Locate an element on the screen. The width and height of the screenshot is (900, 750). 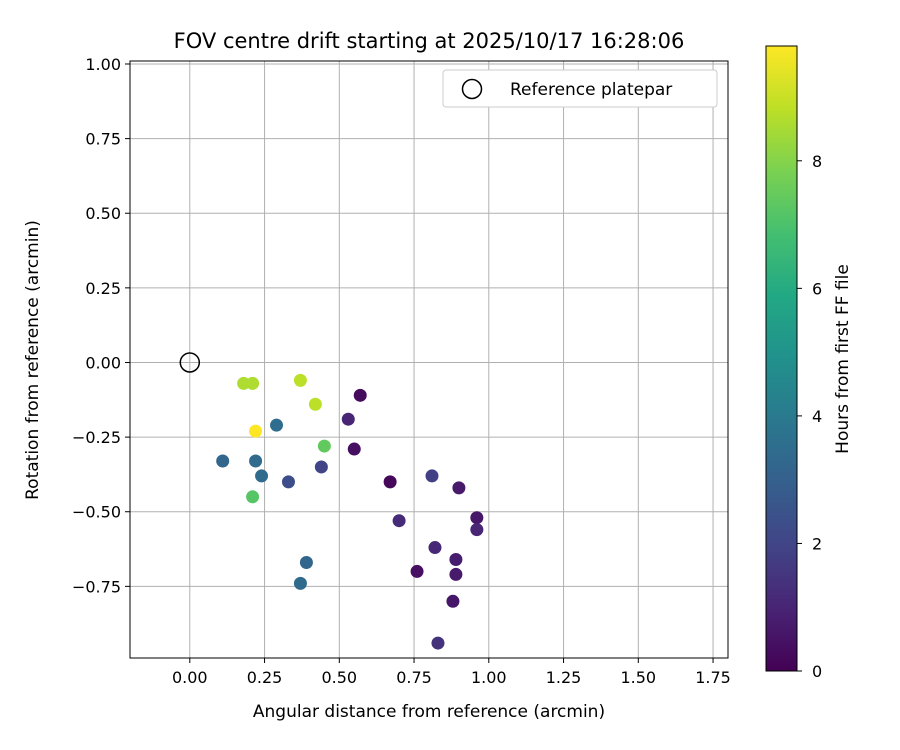
colorbar: 0 2 4 6 8 Hours from first FF file is located at coordinates (809, 363).